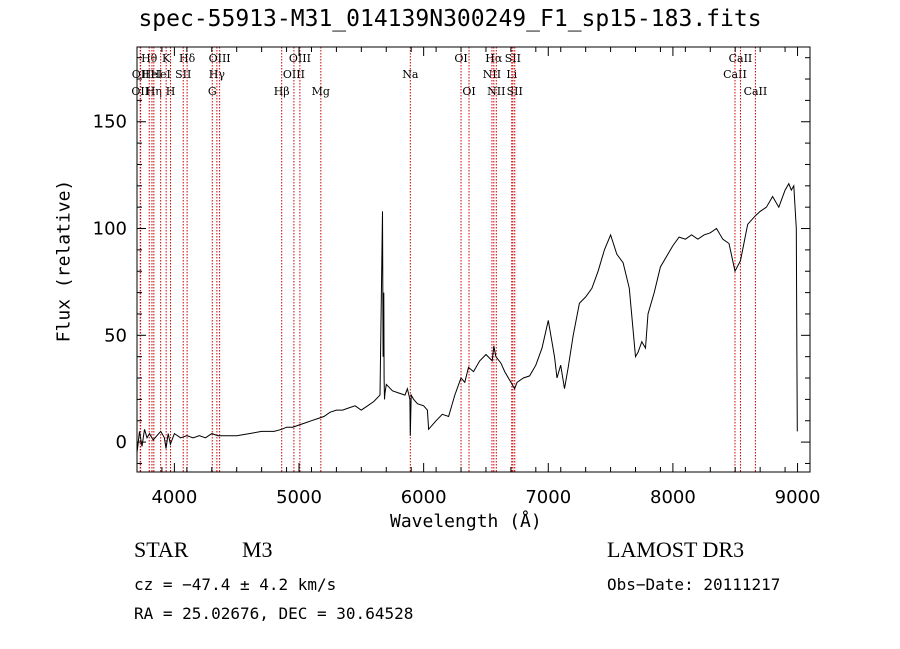 Image resolution: width=900 pixels, height=649 pixels. What do you see at coordinates (235, 584) in the screenshot?
I see `redshift-cz: cz = −47.4 ± 4.2 km/s` at bounding box center [235, 584].